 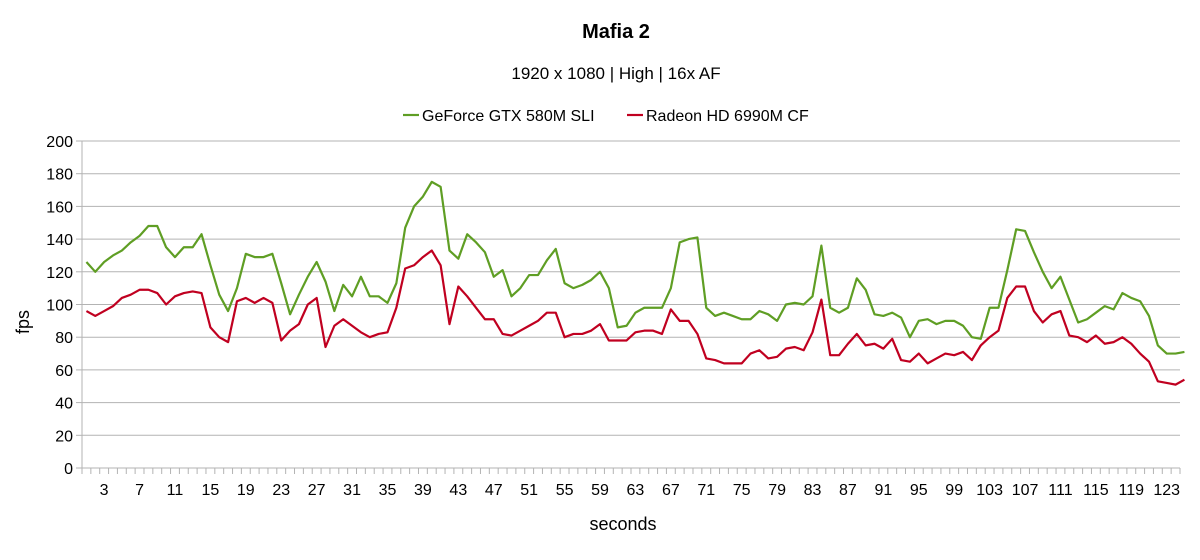 What do you see at coordinates (615, 73) in the screenshot?
I see `chart-subtitle: 1920 x 1080 | High | 16x AF` at bounding box center [615, 73].